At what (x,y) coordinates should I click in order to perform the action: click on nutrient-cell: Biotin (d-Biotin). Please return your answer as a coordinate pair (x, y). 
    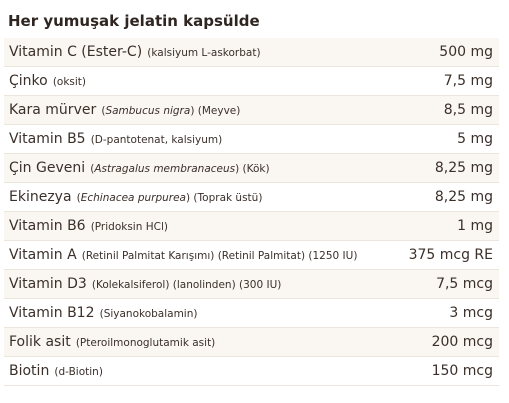
    Looking at the image, I should click on (196, 371).